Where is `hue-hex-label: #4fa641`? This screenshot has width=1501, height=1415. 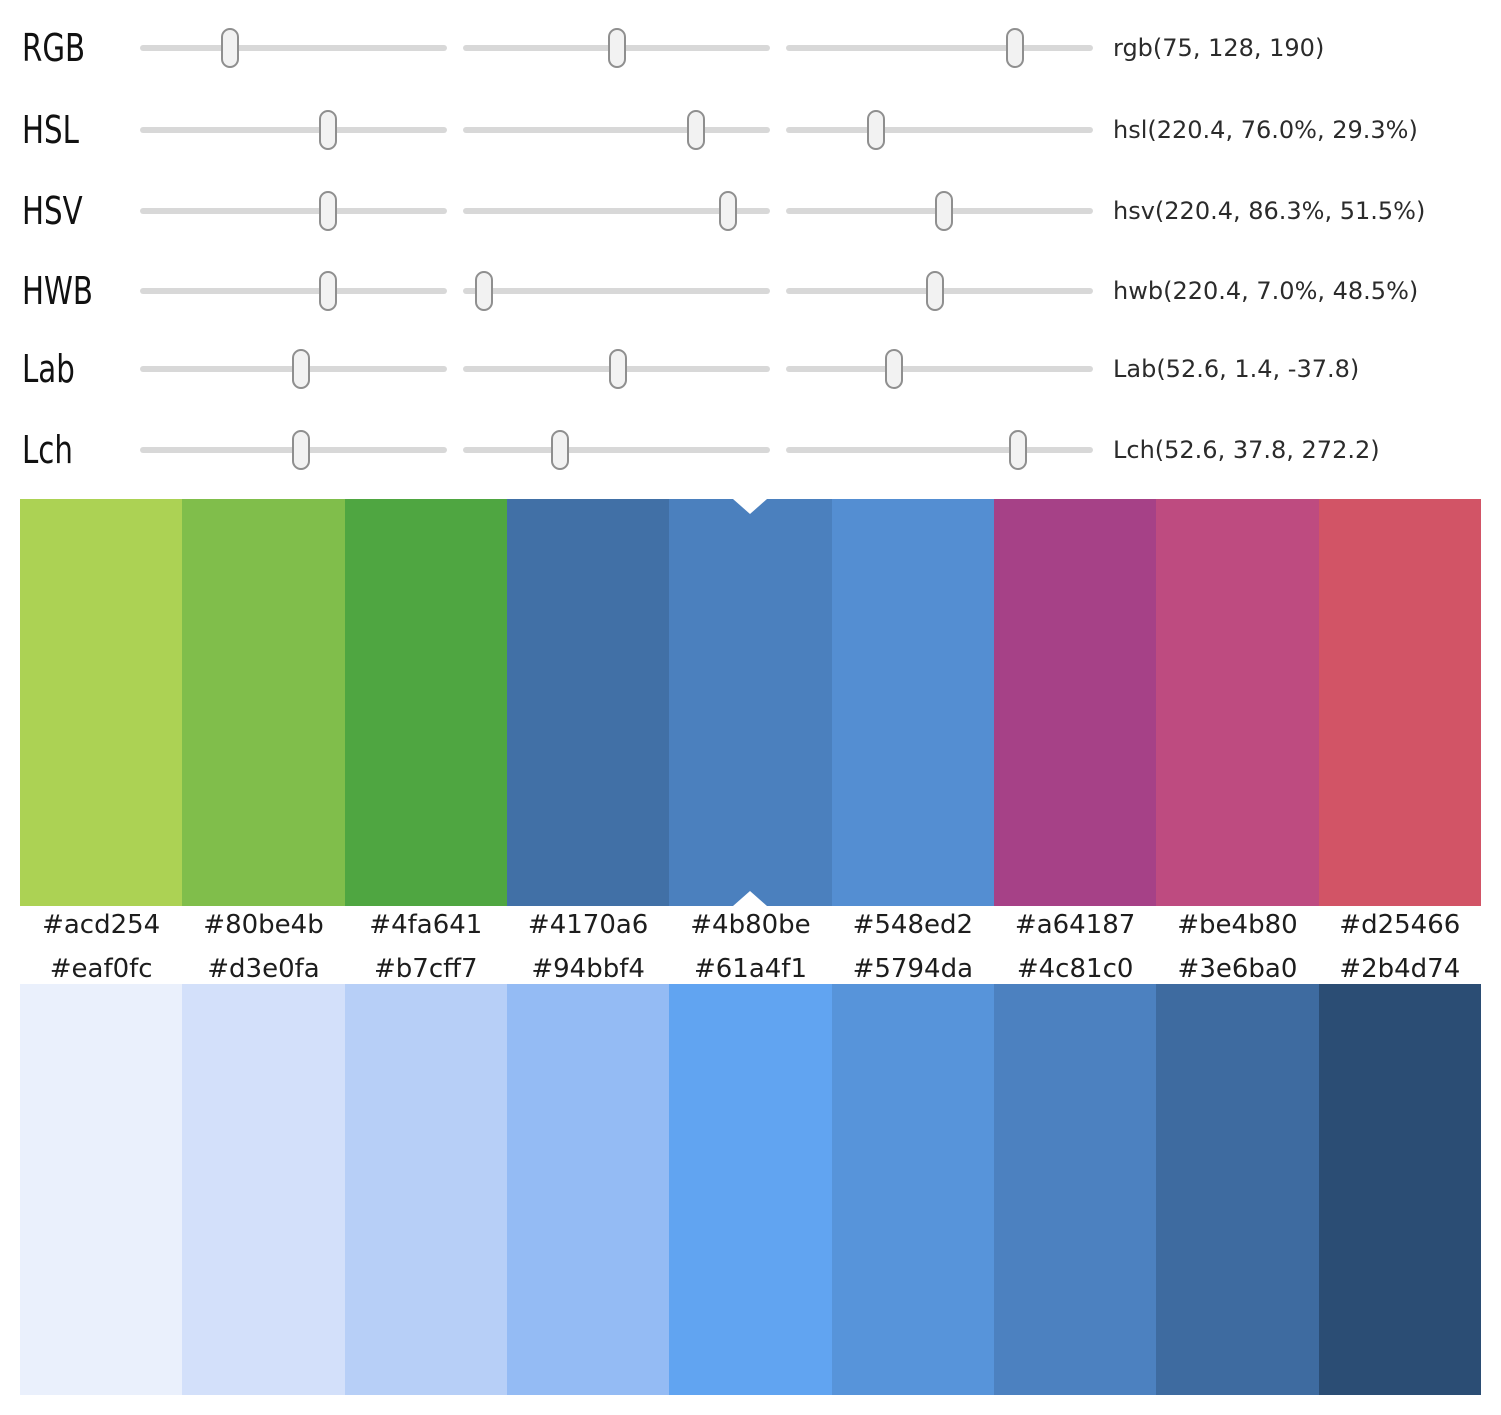 hue-hex-label: #4fa641 is located at coordinates (426, 925).